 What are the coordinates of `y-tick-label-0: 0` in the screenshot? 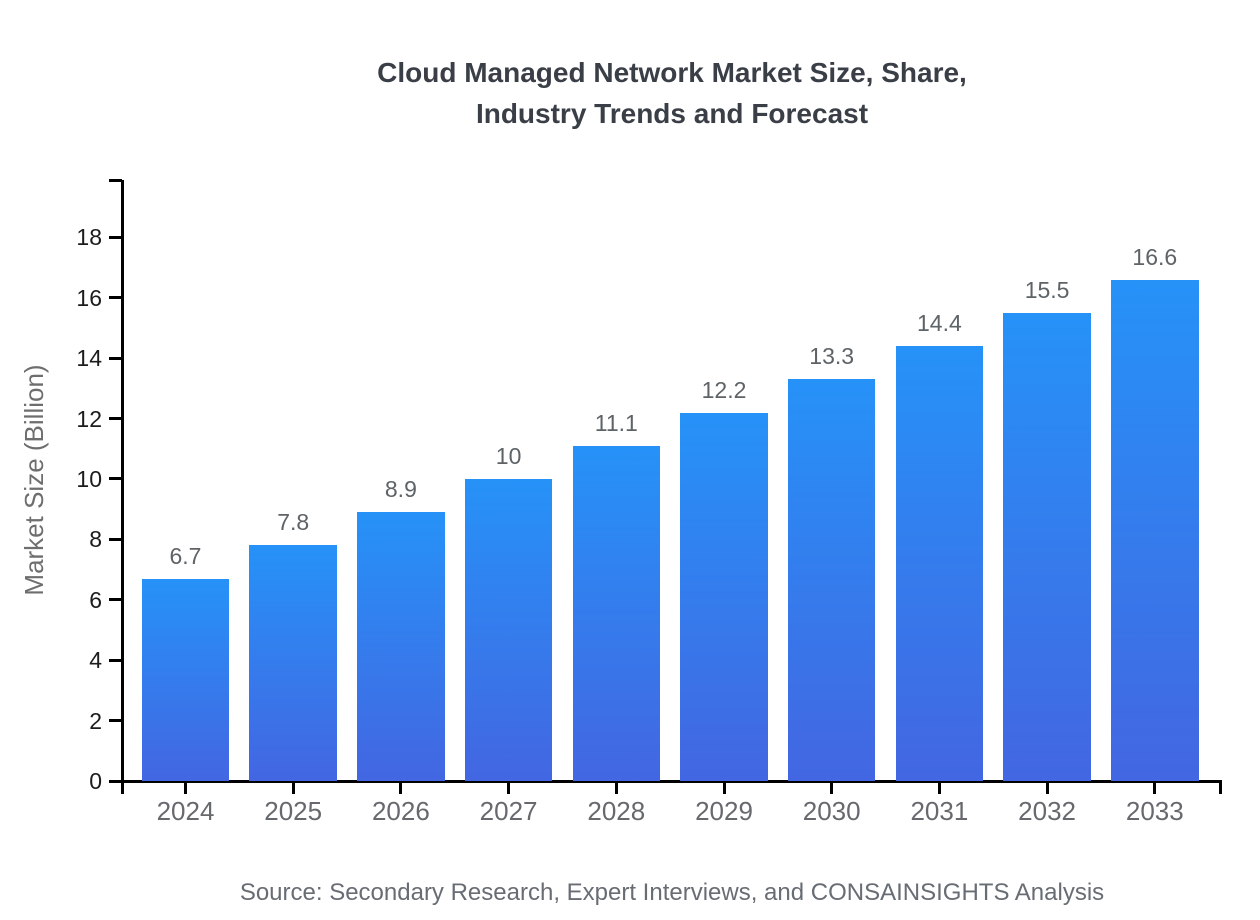 It's located at (95, 781).